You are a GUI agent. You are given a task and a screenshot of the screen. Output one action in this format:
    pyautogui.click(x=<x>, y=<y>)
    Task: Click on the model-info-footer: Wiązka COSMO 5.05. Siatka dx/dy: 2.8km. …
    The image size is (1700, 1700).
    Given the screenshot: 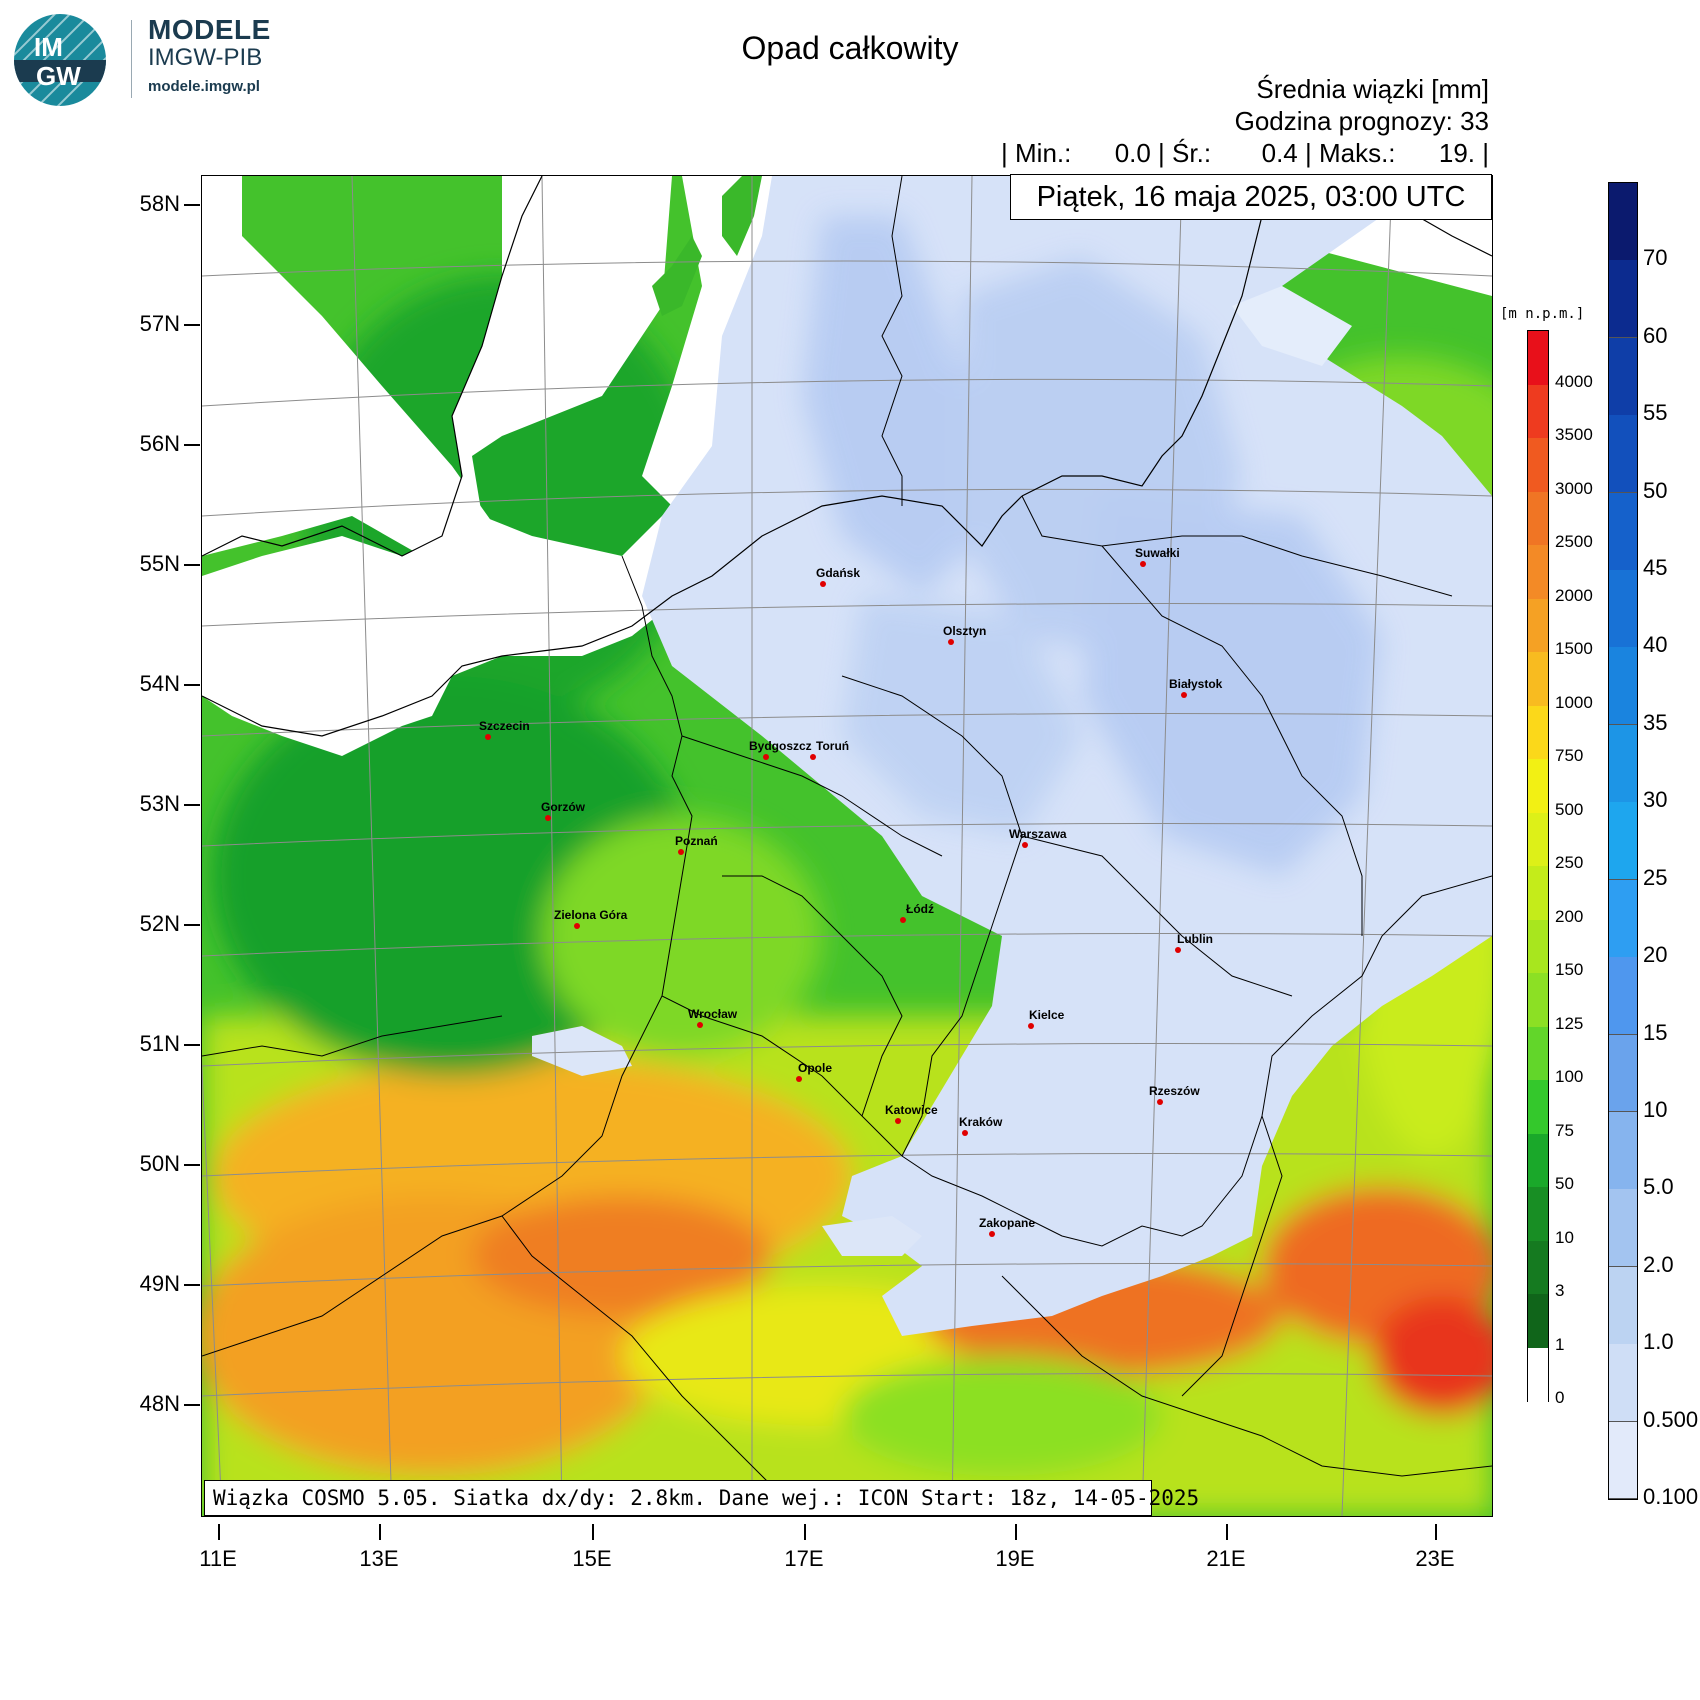 What is the action you would take?
    pyautogui.click(x=701, y=1498)
    